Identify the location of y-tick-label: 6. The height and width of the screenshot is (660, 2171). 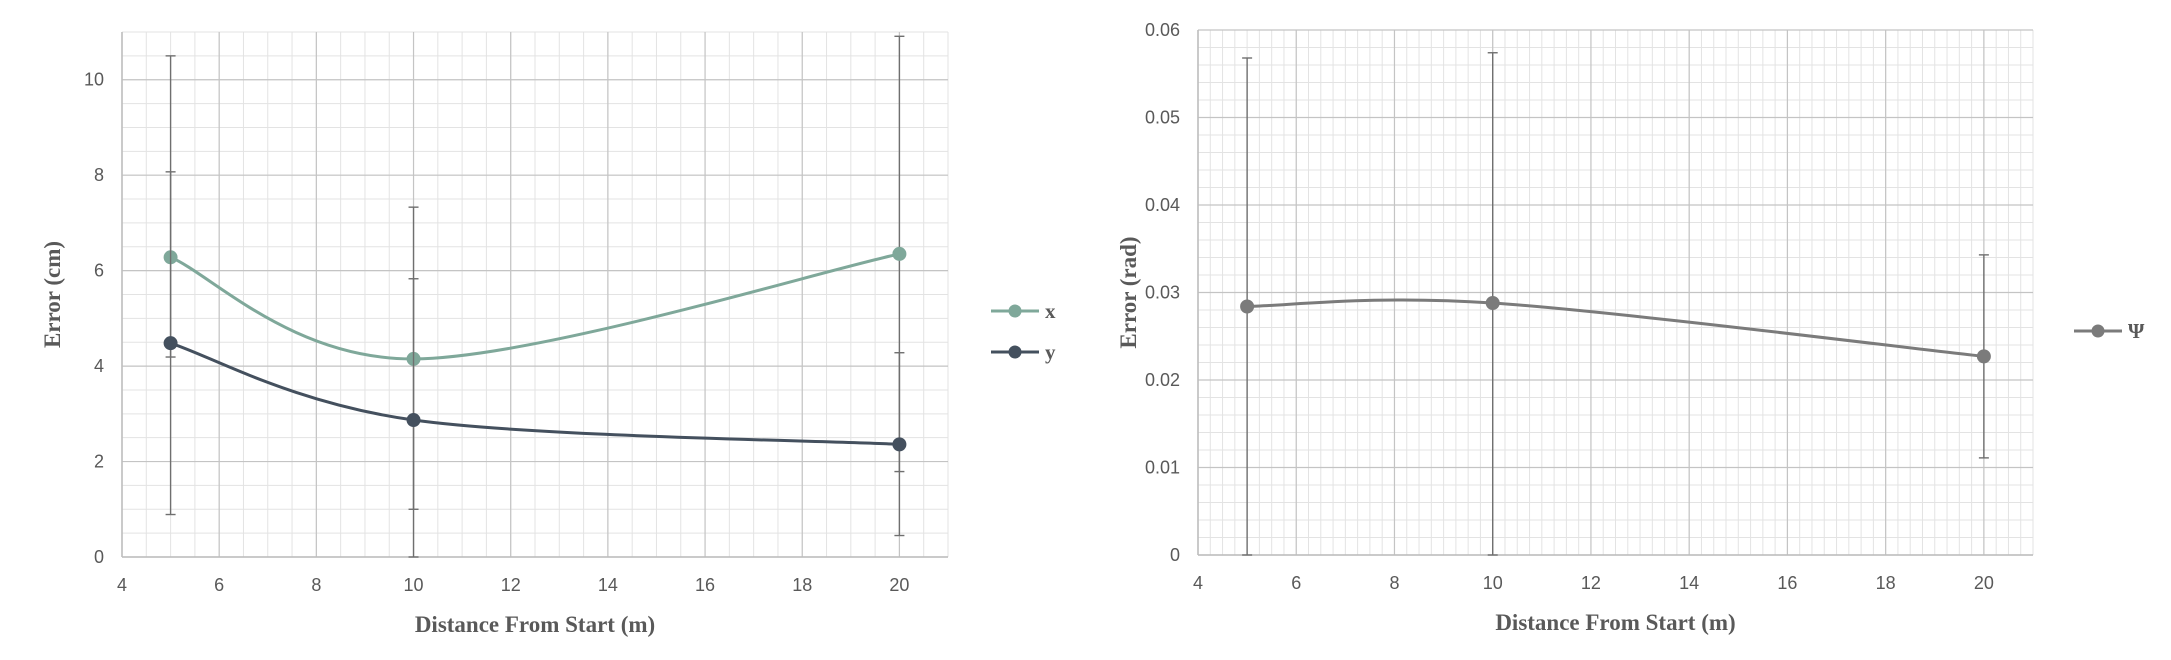
(99, 271).